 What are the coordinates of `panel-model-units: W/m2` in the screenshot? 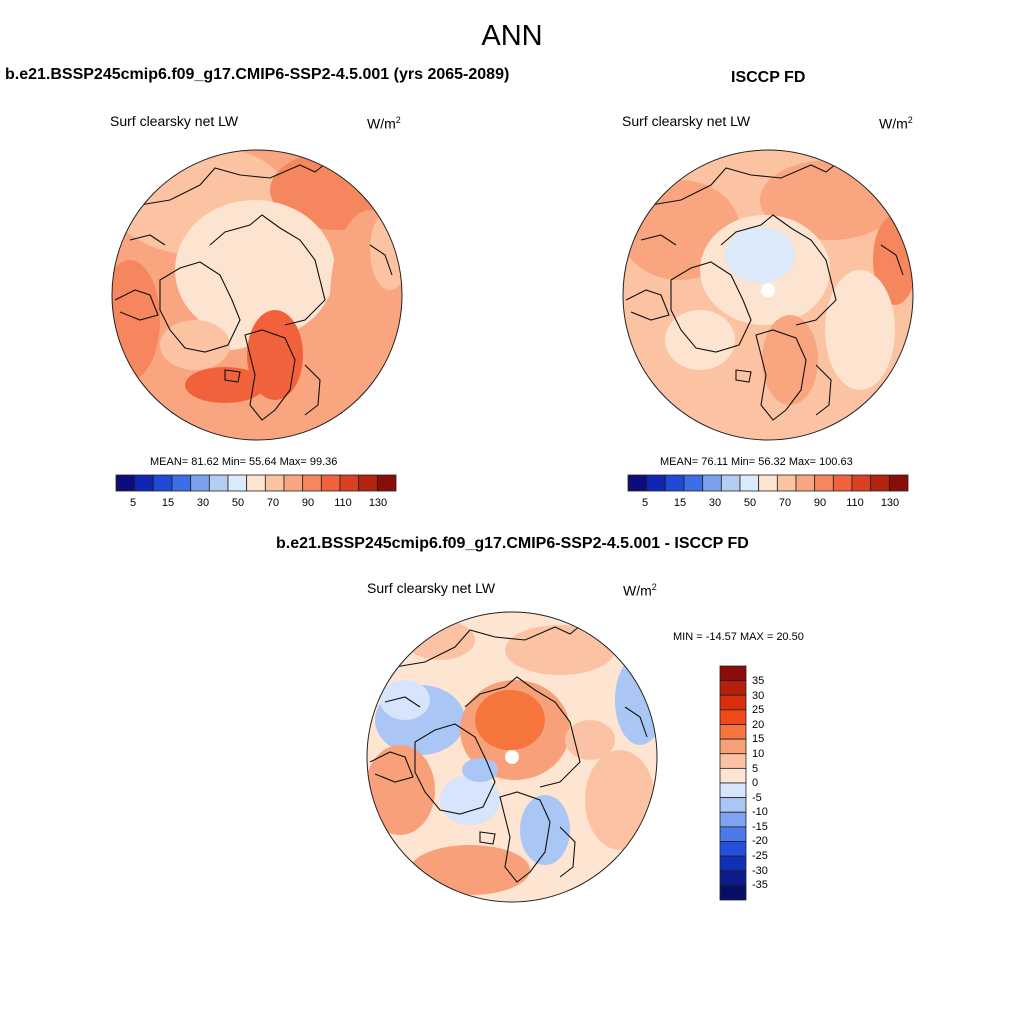 It's located at (384, 123).